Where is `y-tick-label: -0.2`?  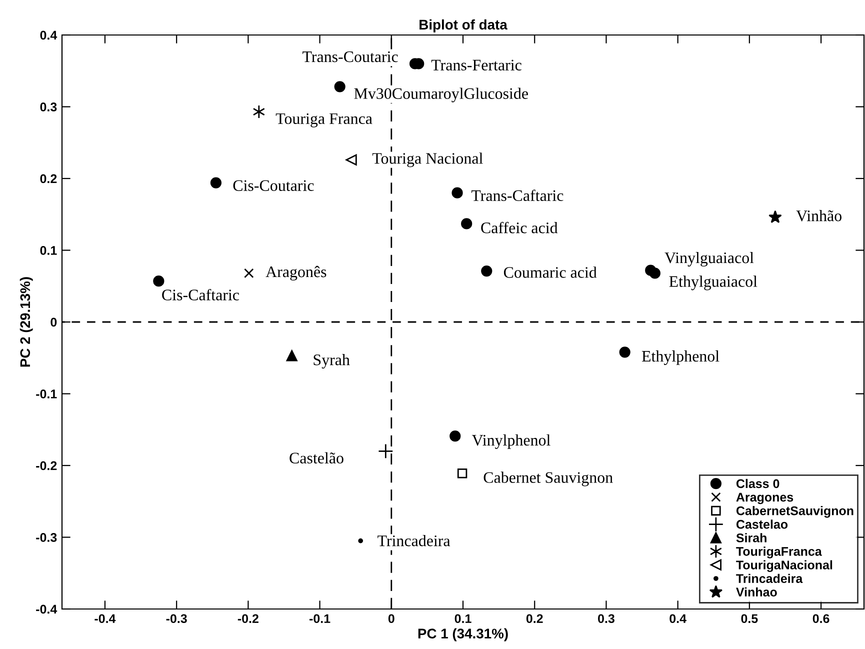
y-tick-label: -0.2 is located at coordinates (46, 465).